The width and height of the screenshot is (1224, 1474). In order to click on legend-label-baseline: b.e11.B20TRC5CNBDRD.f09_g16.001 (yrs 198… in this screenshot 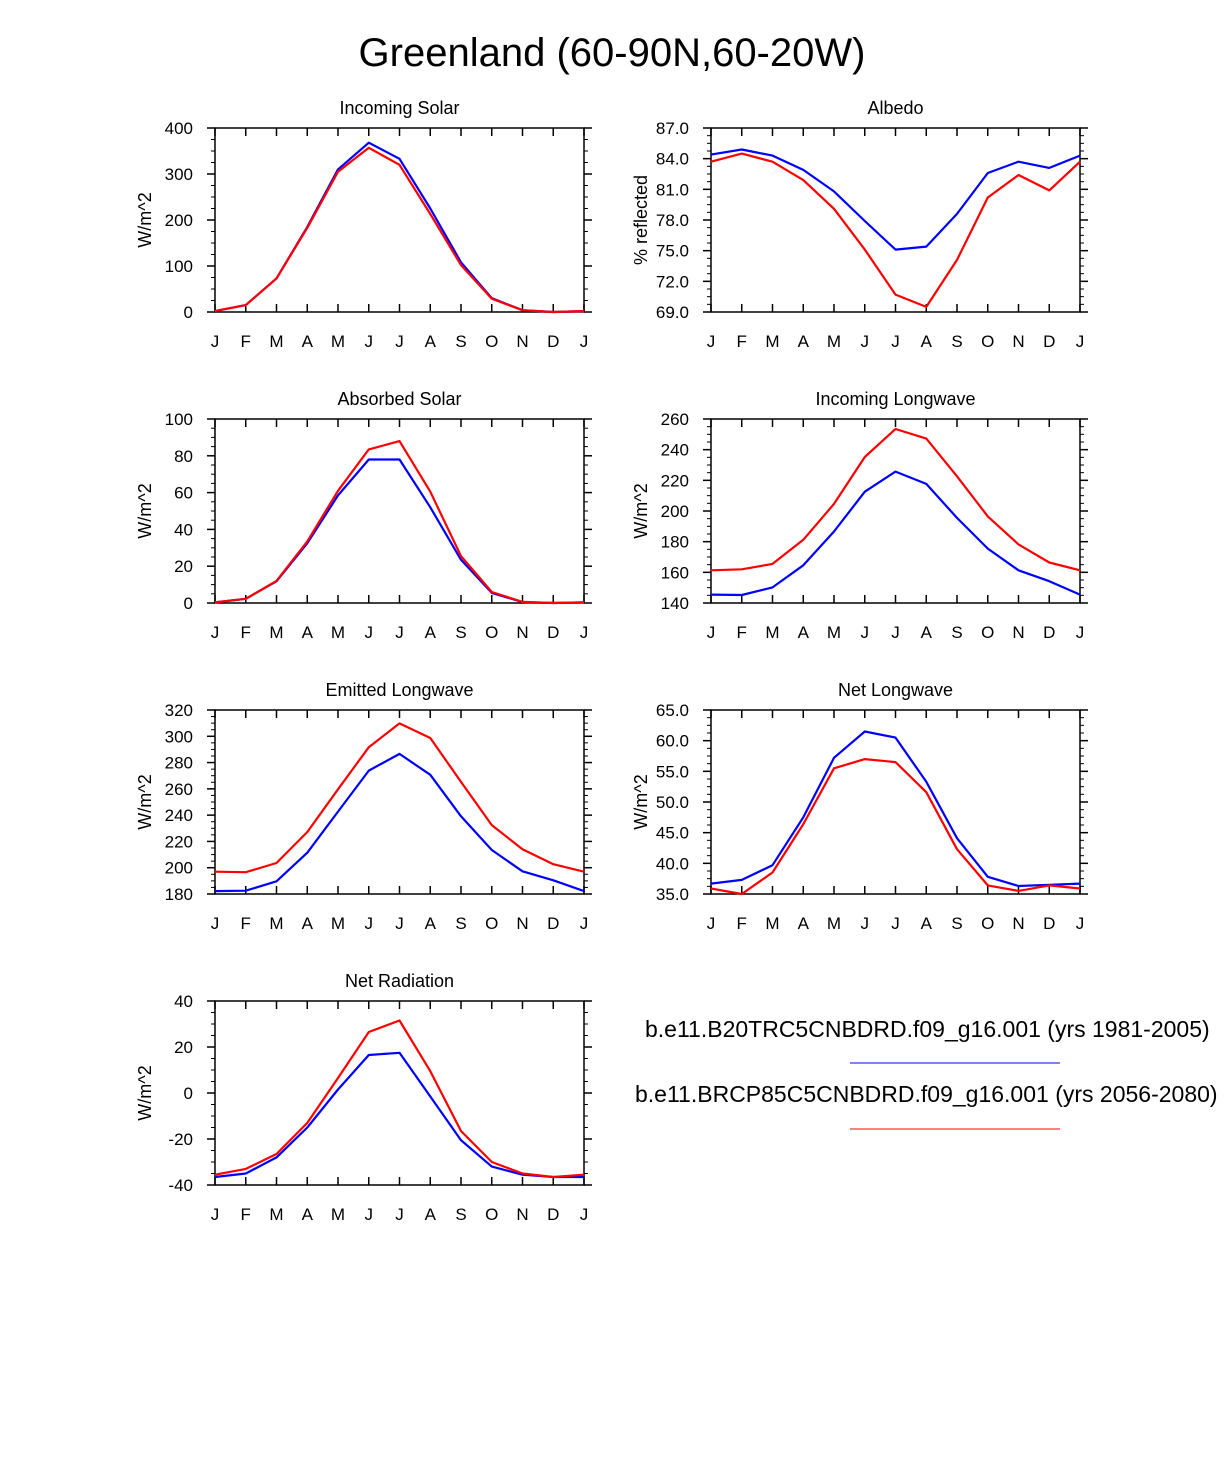, I will do `click(927, 1029)`.